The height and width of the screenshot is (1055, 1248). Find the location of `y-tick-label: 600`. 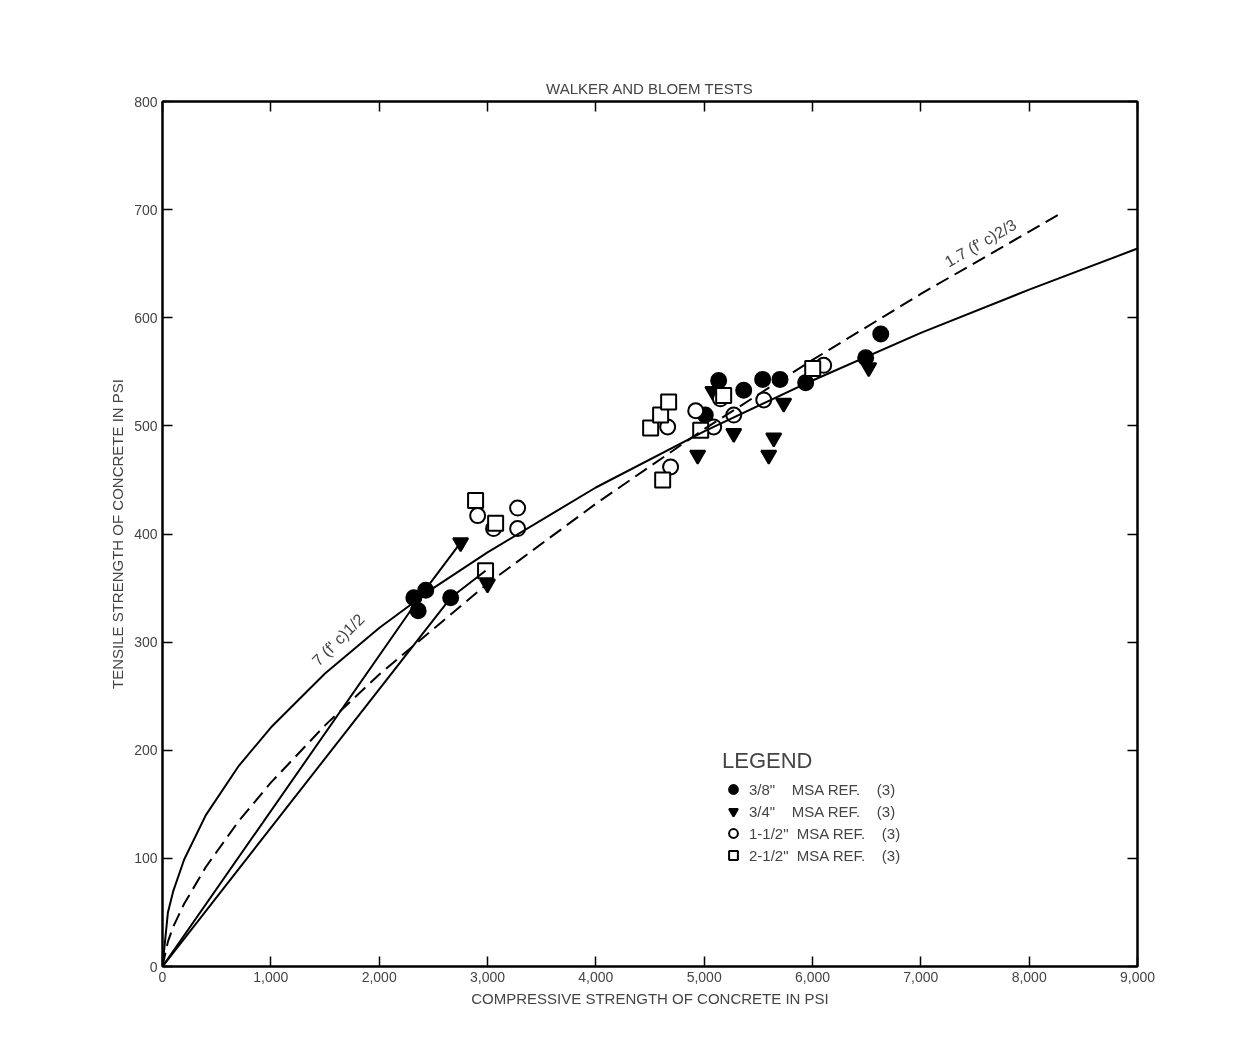

y-tick-label: 600 is located at coordinates (146, 317).